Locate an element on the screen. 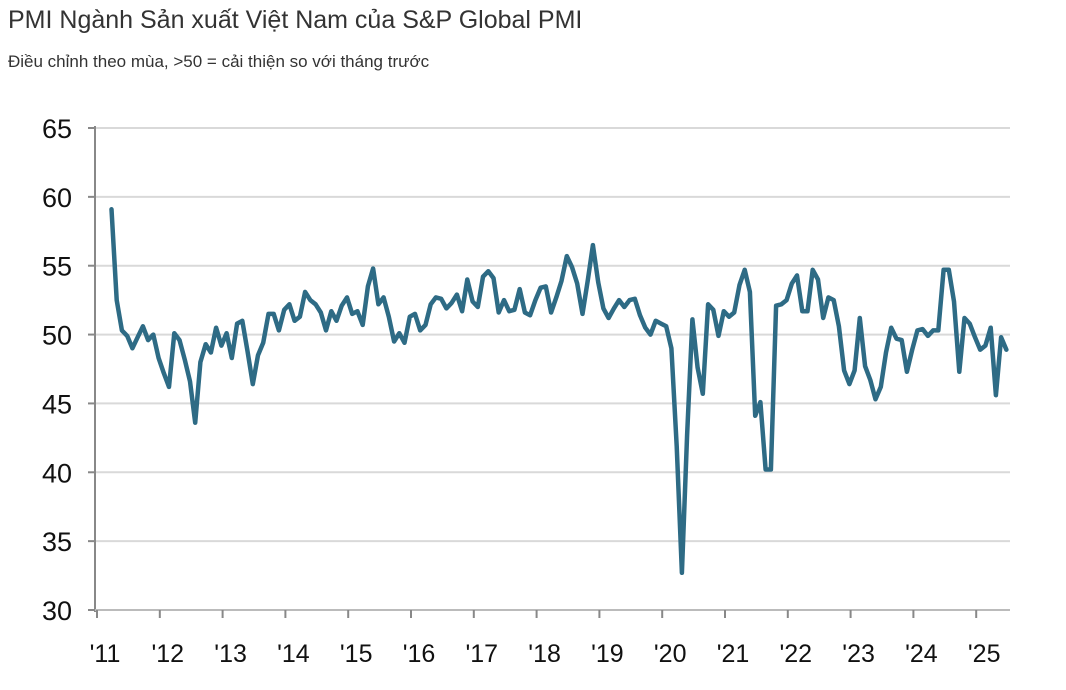 The image size is (1066, 690). x-tick-label: '16 is located at coordinates (419, 654).